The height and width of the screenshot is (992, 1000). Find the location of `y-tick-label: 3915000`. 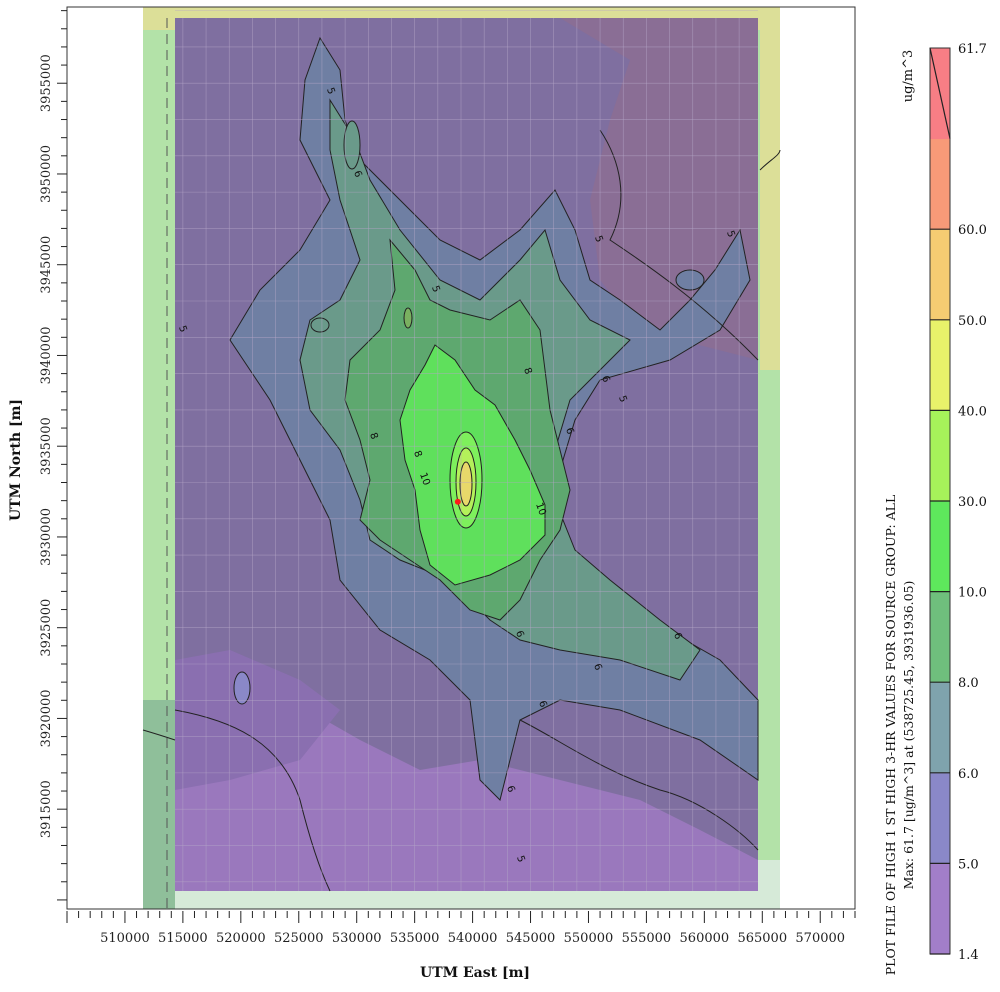

y-tick-label: 3915000 is located at coordinates (46, 809).